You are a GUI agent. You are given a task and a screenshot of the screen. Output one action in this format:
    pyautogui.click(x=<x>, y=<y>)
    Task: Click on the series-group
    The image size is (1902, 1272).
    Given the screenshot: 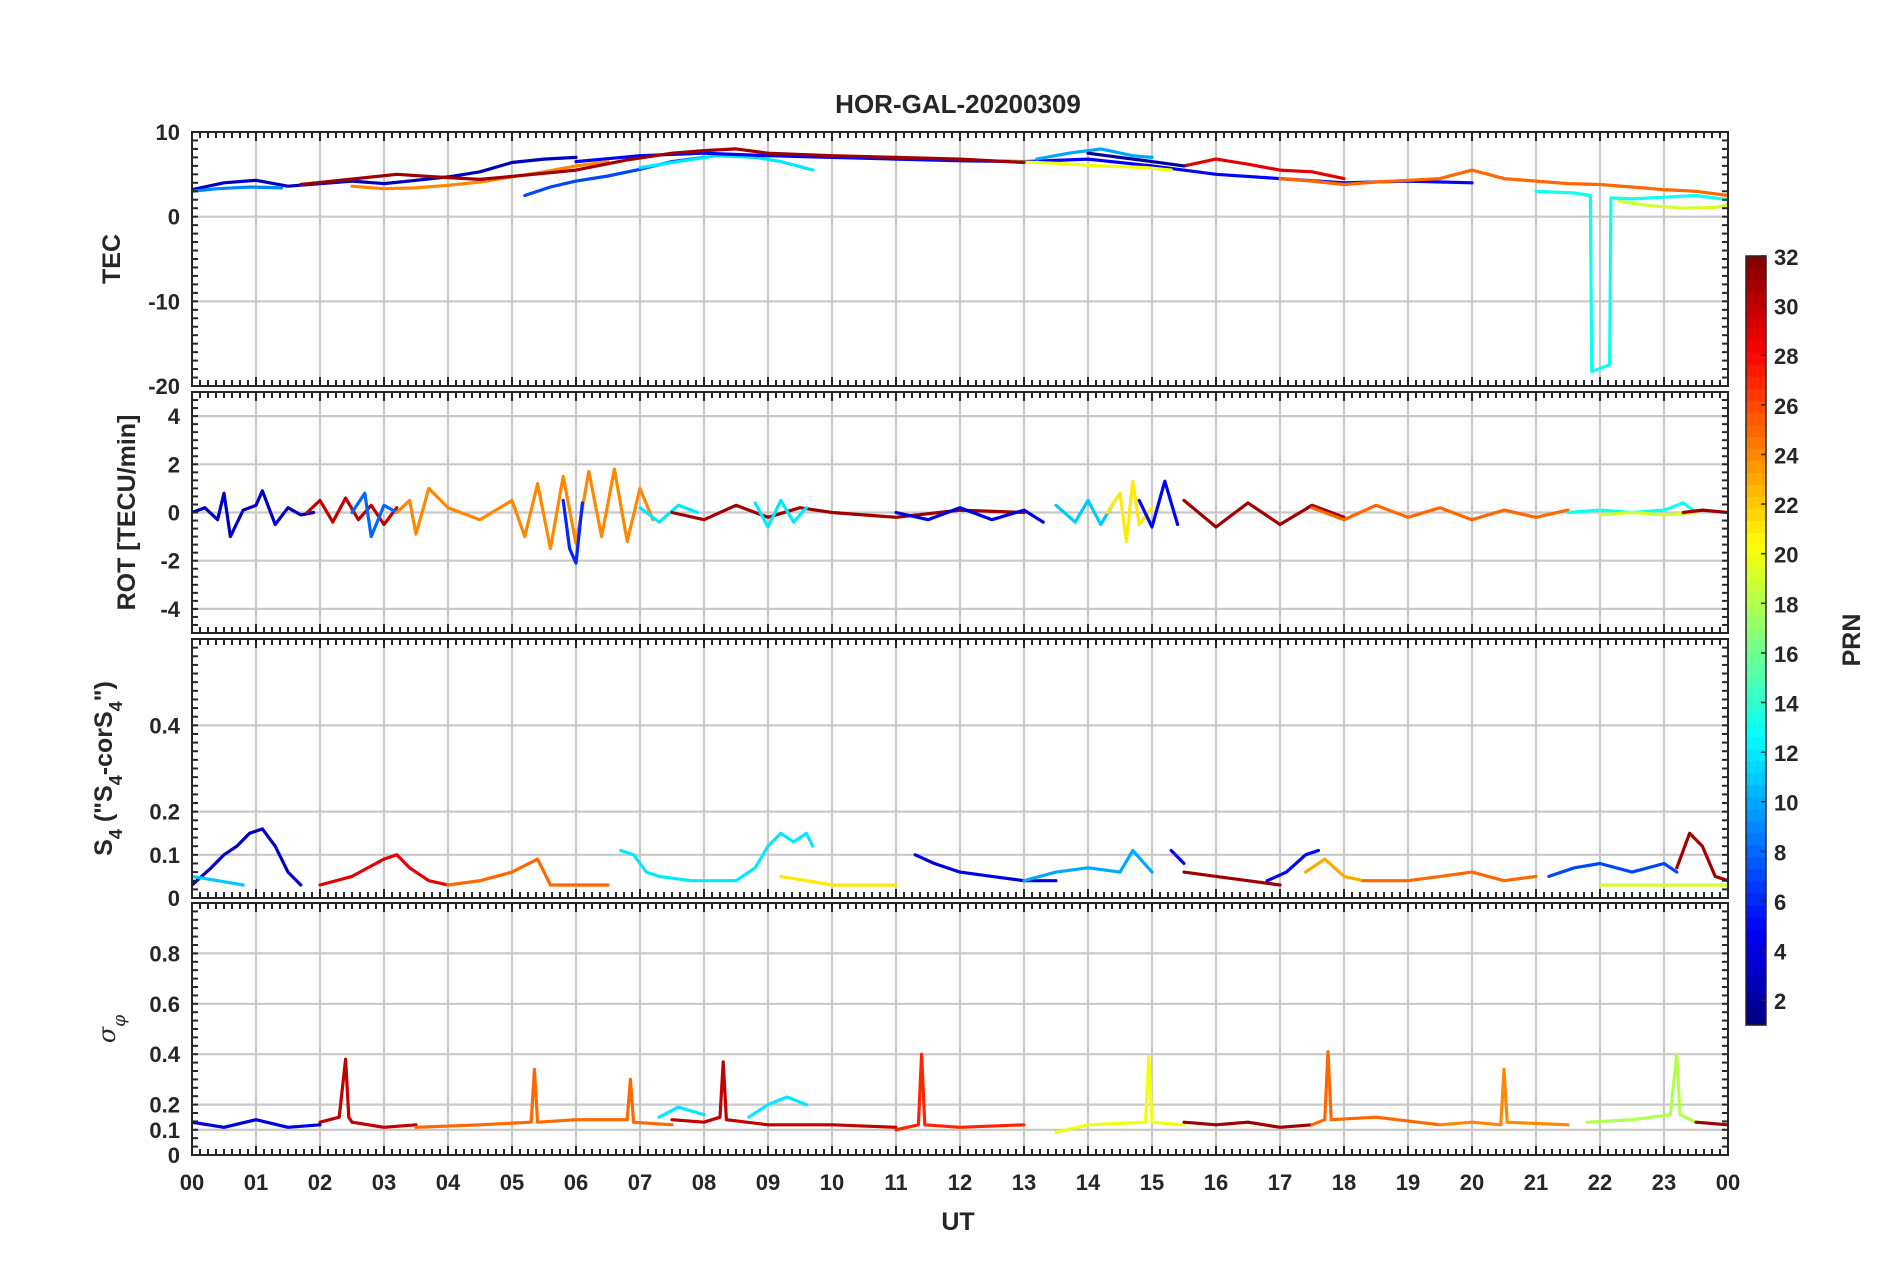 What is the action you would take?
    pyautogui.click(x=960, y=516)
    